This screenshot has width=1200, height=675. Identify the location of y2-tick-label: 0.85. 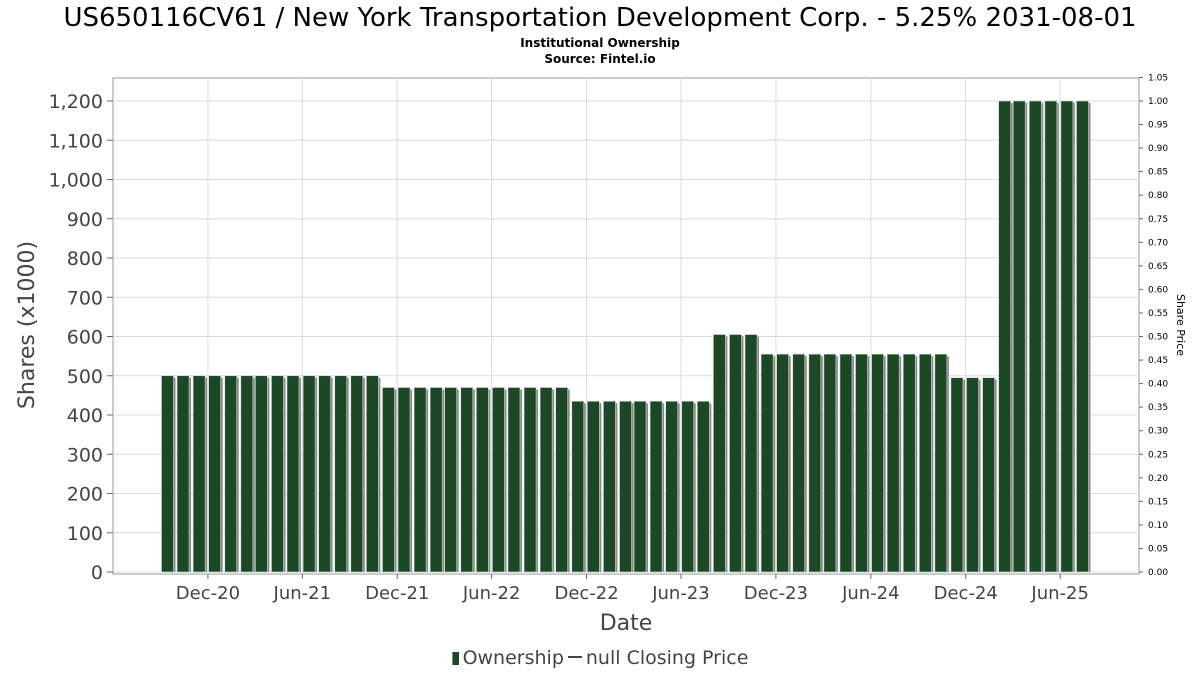
(1158, 173).